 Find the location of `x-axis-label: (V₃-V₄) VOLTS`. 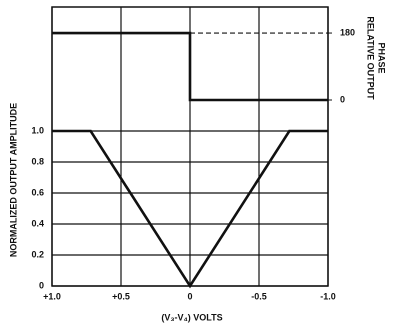

x-axis-label: (V₃-V₄) VOLTS is located at coordinates (191, 317).